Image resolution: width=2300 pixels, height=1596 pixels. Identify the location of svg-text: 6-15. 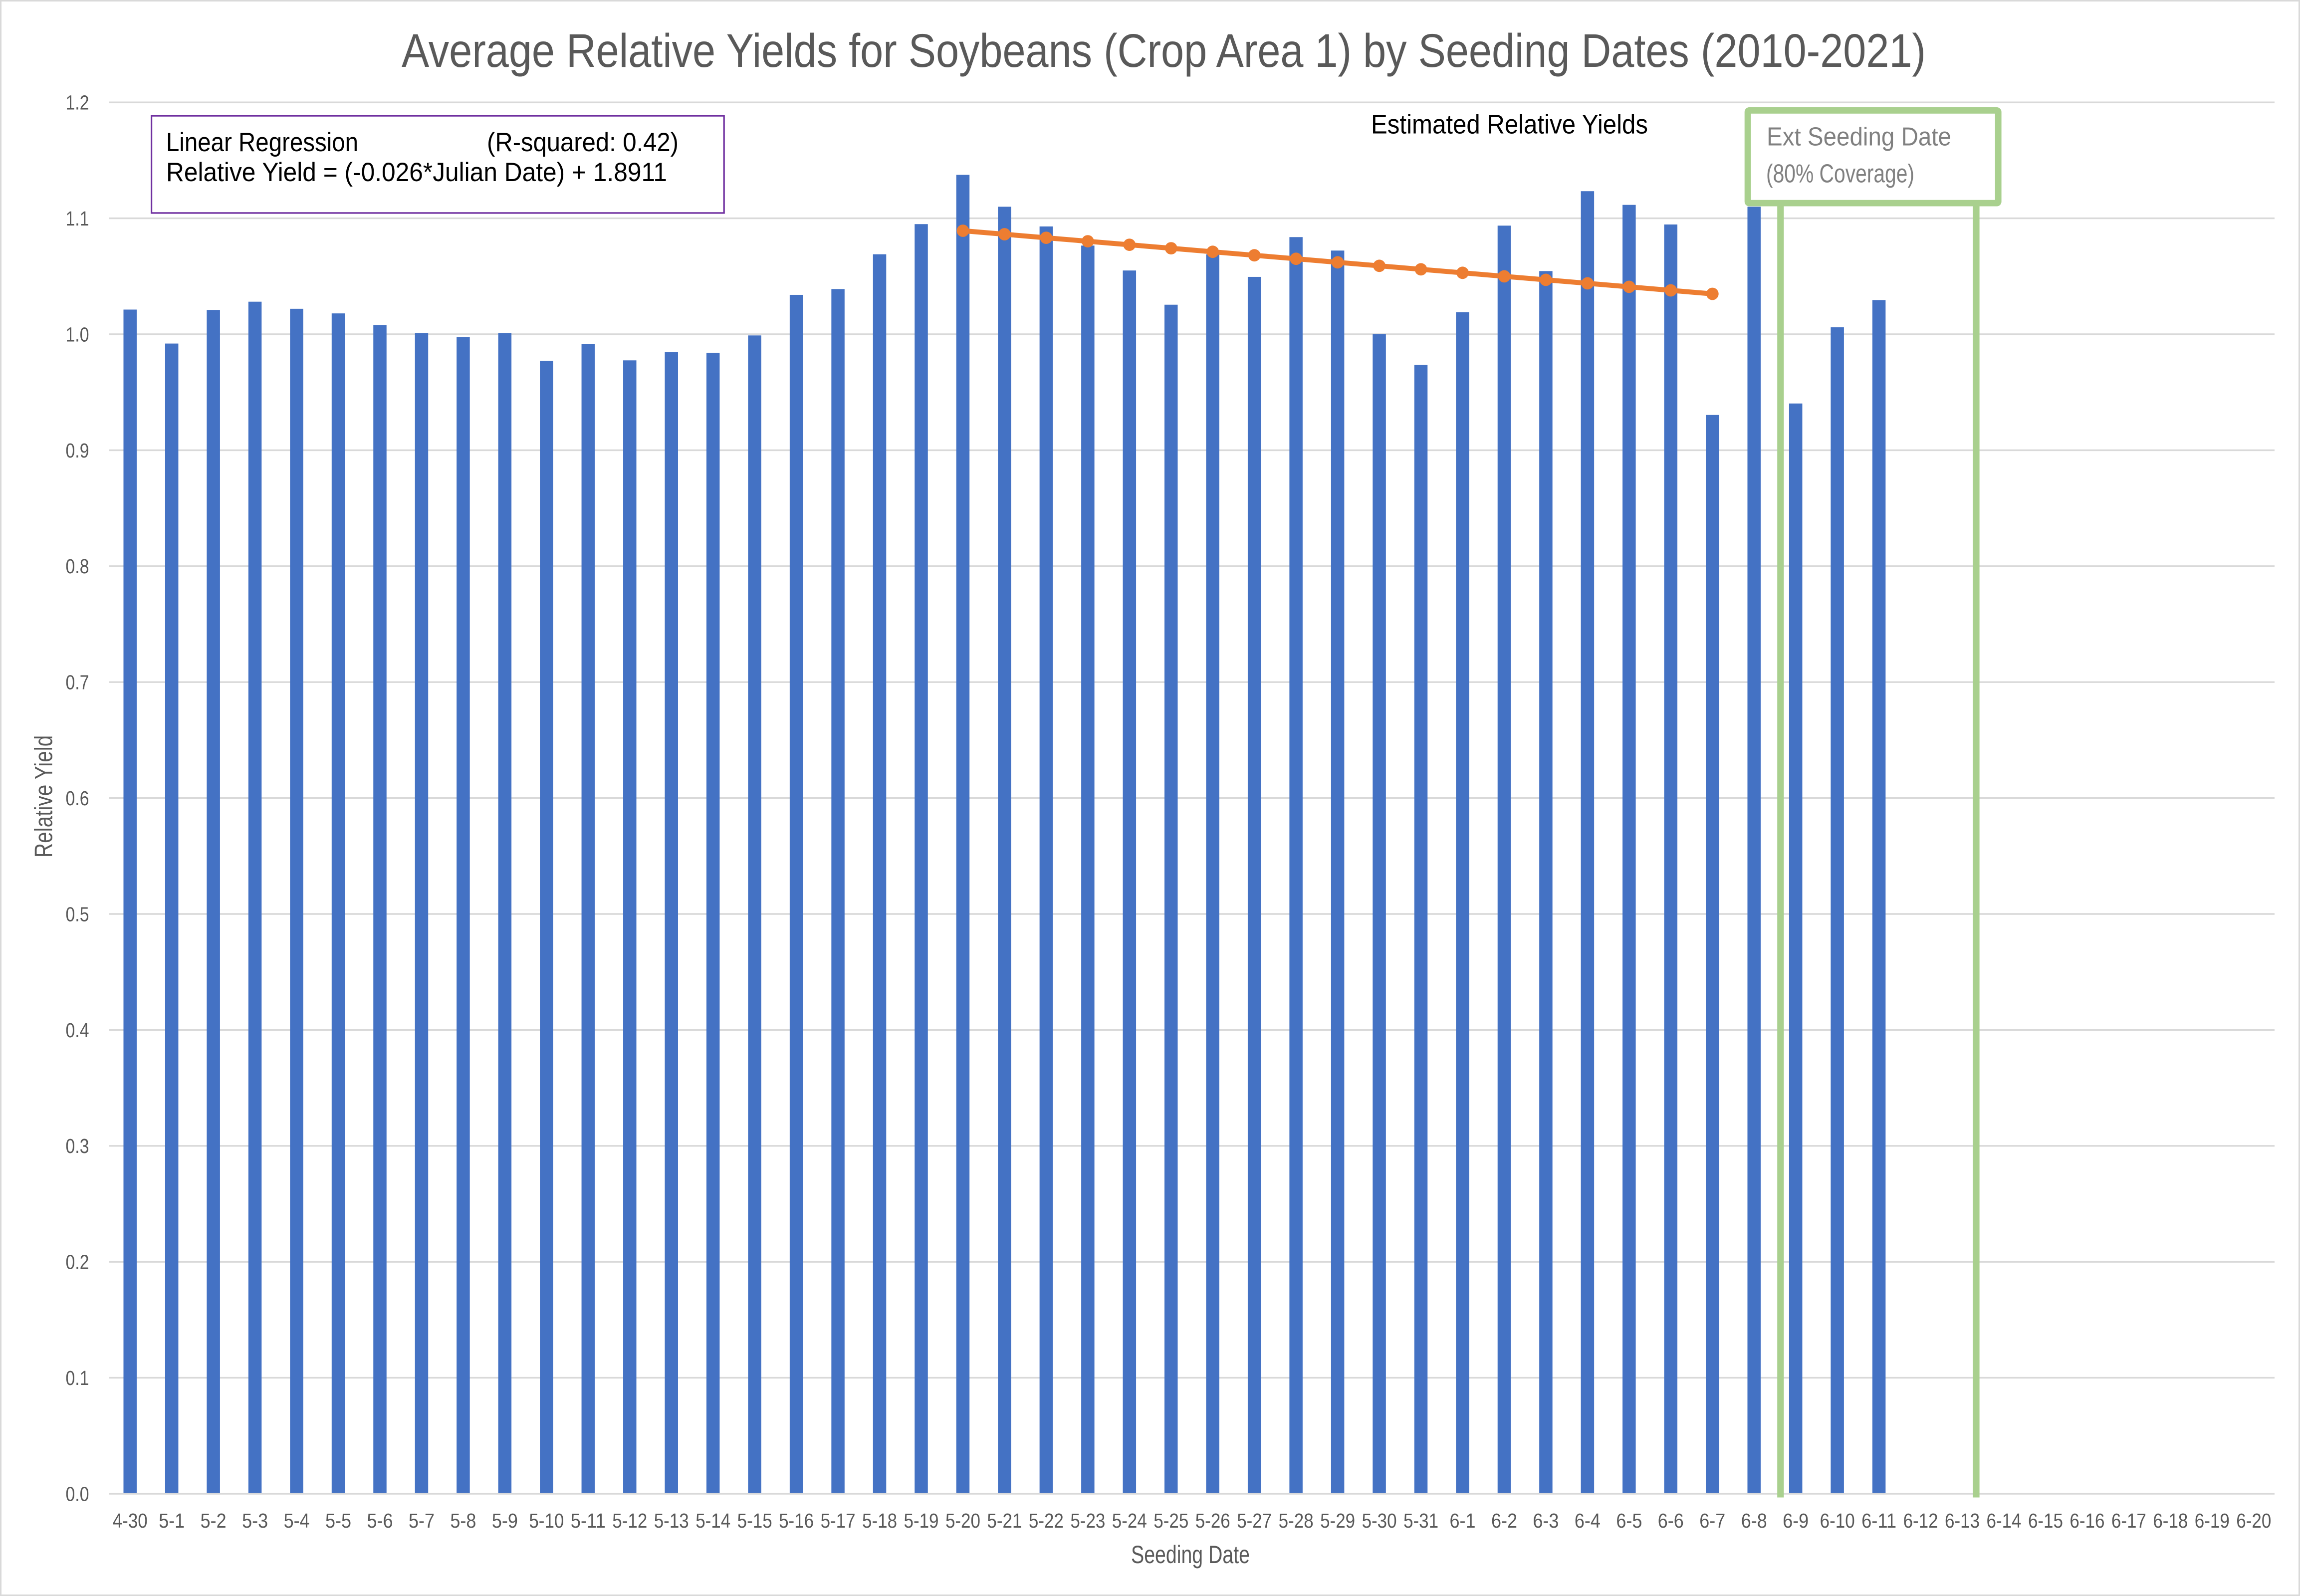
(2046, 1521).